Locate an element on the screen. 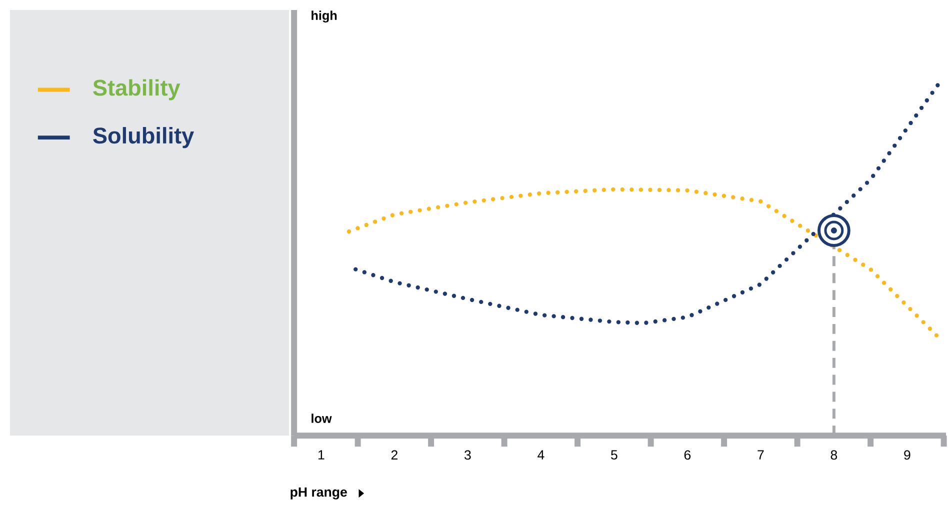 The width and height of the screenshot is (949, 505). x-tick-label: 5 is located at coordinates (614, 455).